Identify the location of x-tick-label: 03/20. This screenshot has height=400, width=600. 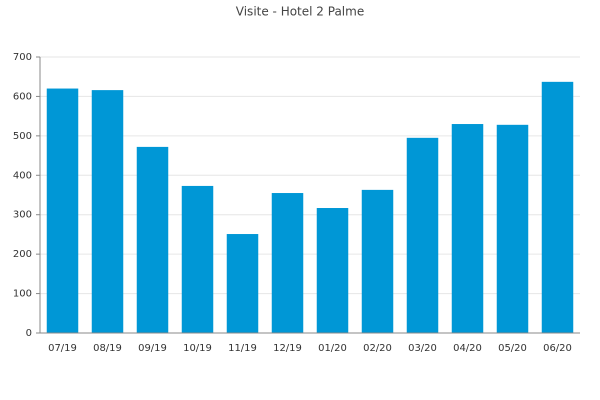
(422, 348).